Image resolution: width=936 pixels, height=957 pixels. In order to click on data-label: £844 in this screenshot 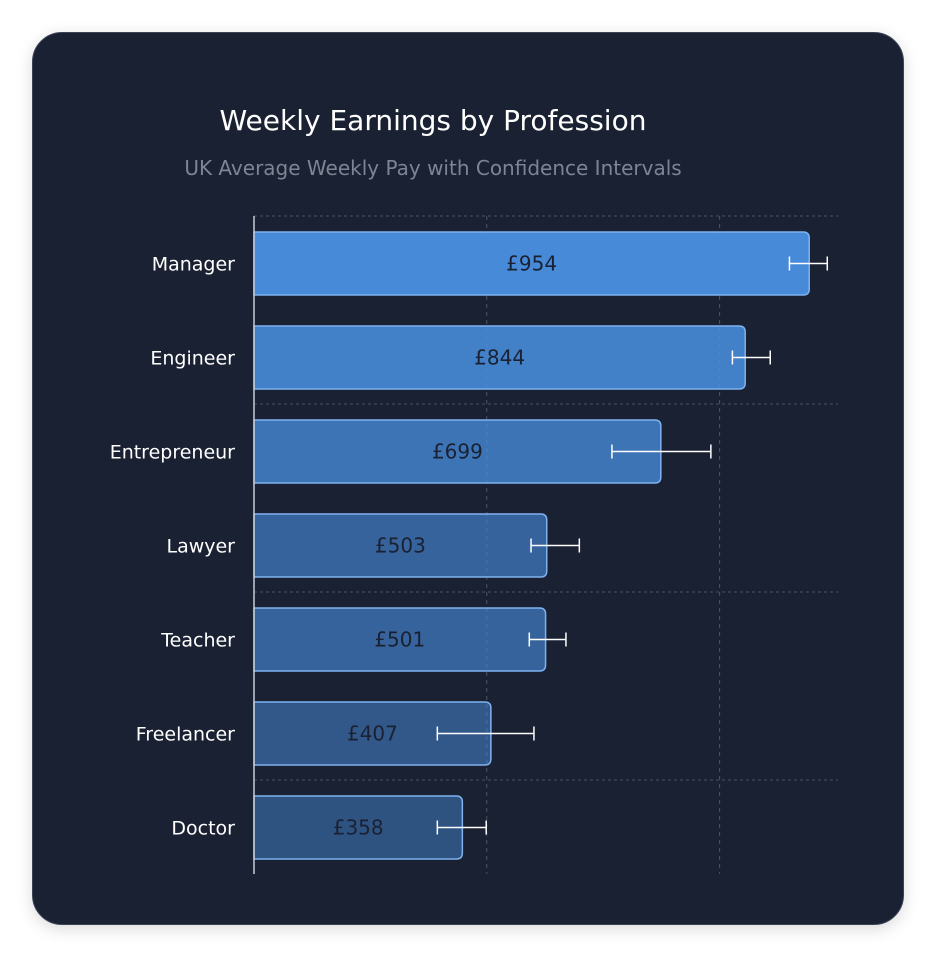, I will do `click(499, 358)`.